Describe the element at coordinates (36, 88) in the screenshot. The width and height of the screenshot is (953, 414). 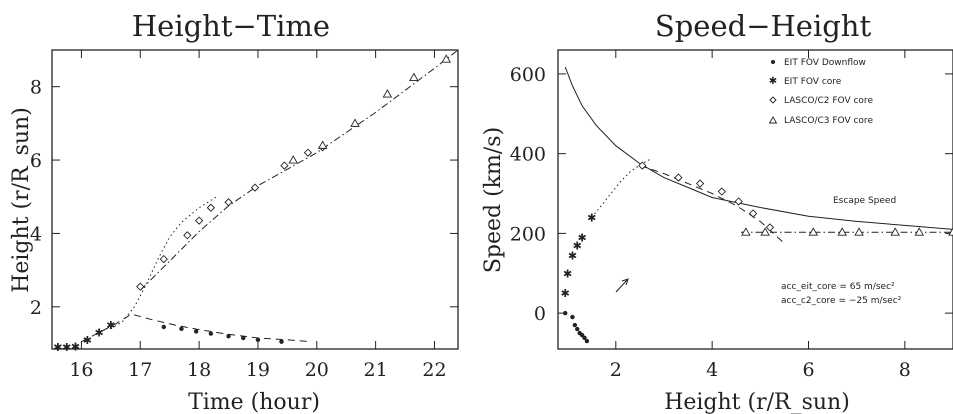
I see `y-tick-label: 8` at that location.